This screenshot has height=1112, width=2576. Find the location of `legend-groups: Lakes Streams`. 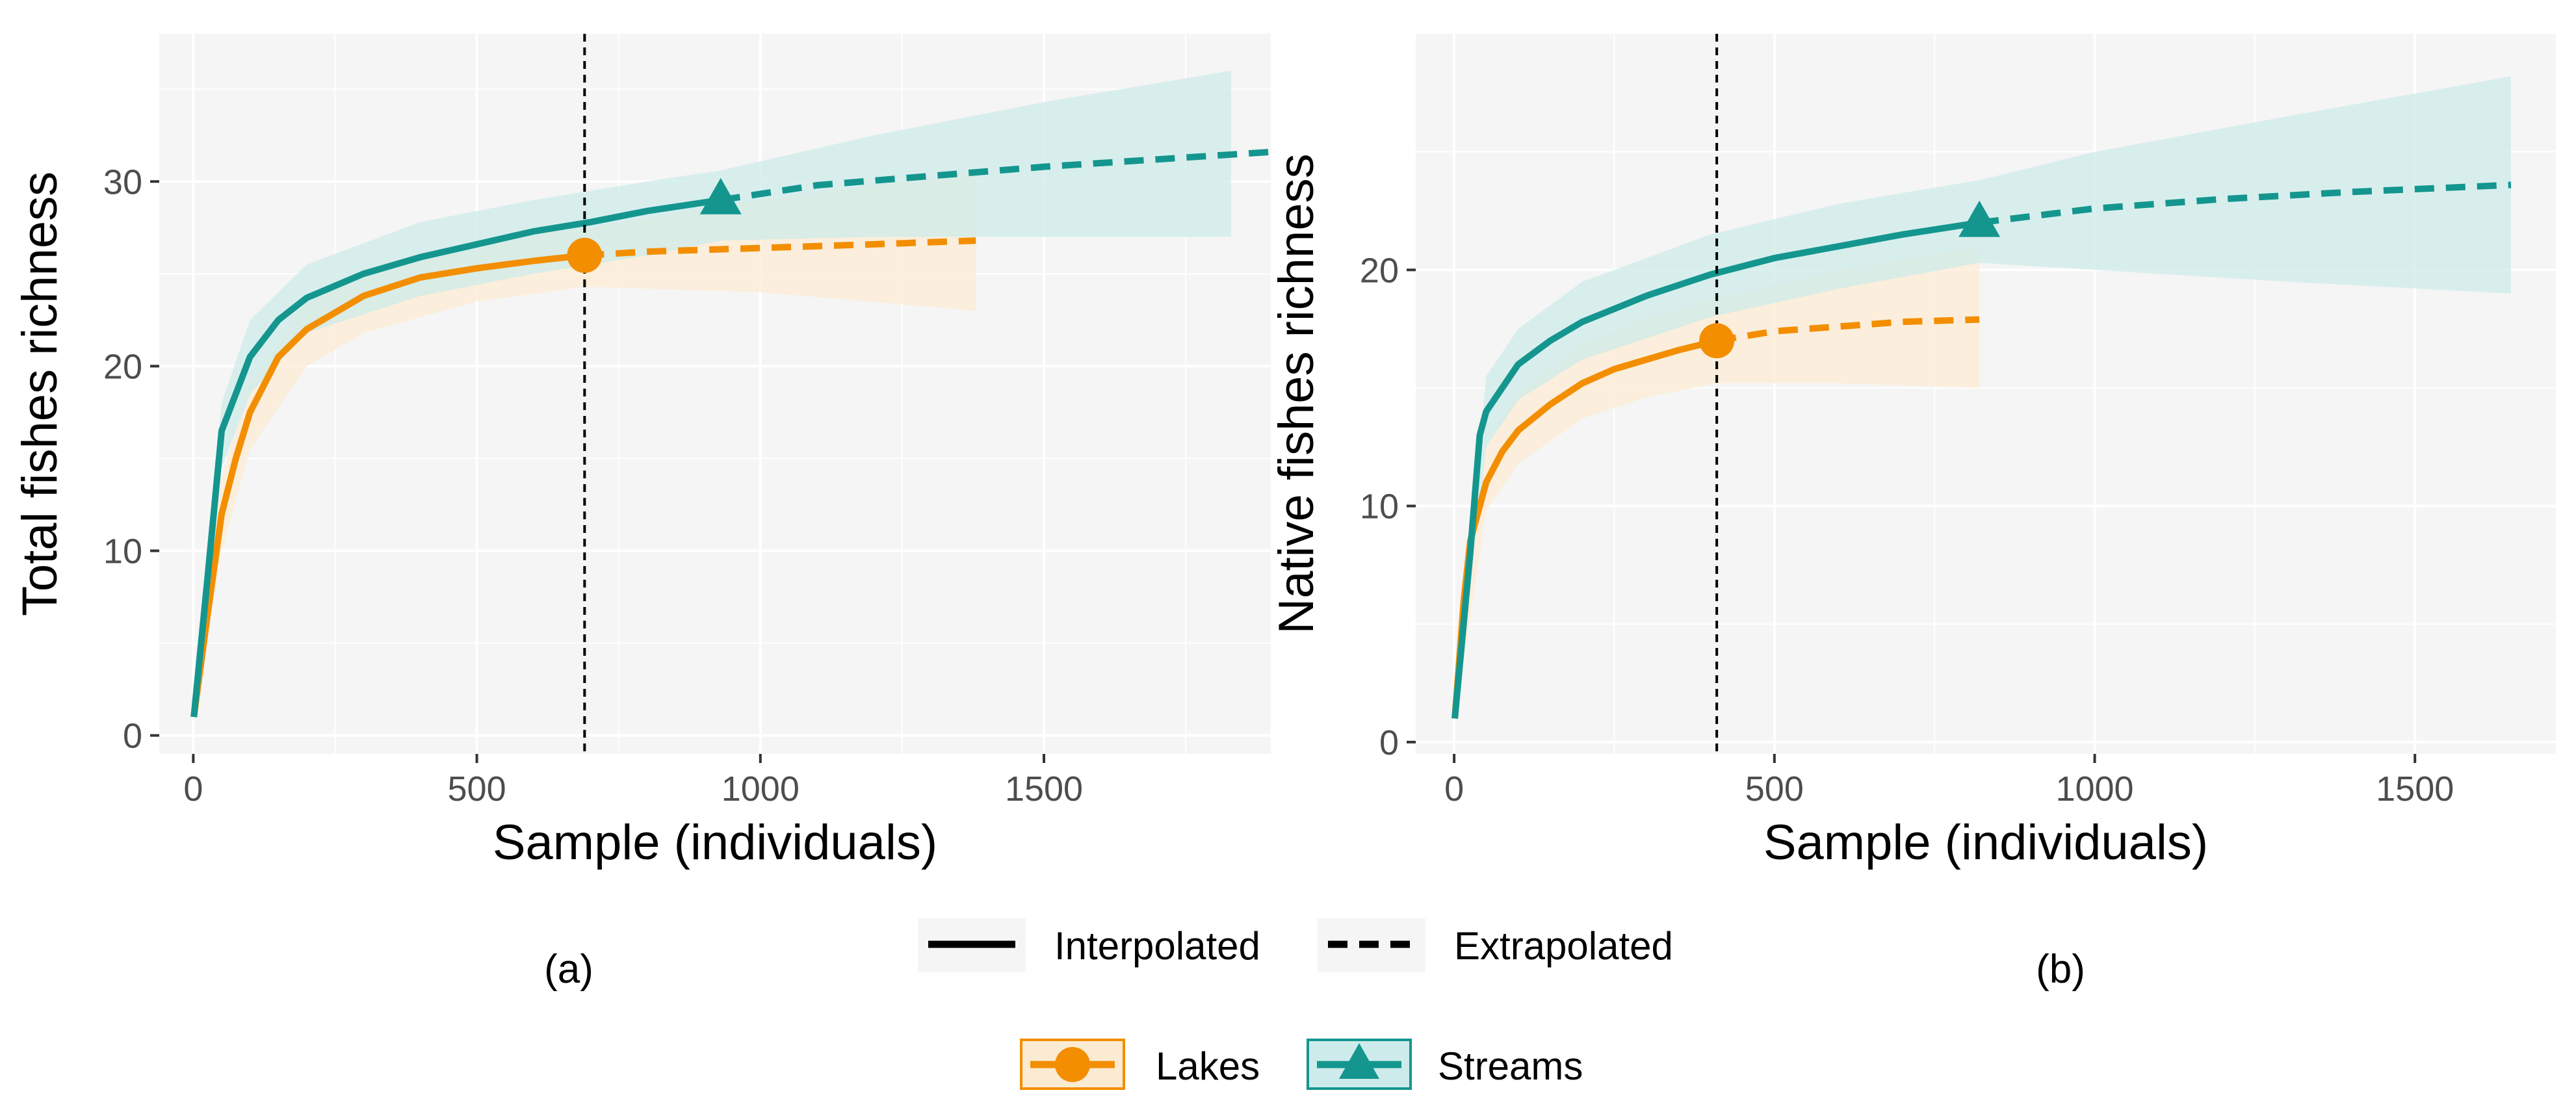

legend-groups: Lakes Streams is located at coordinates (1301, 1064).